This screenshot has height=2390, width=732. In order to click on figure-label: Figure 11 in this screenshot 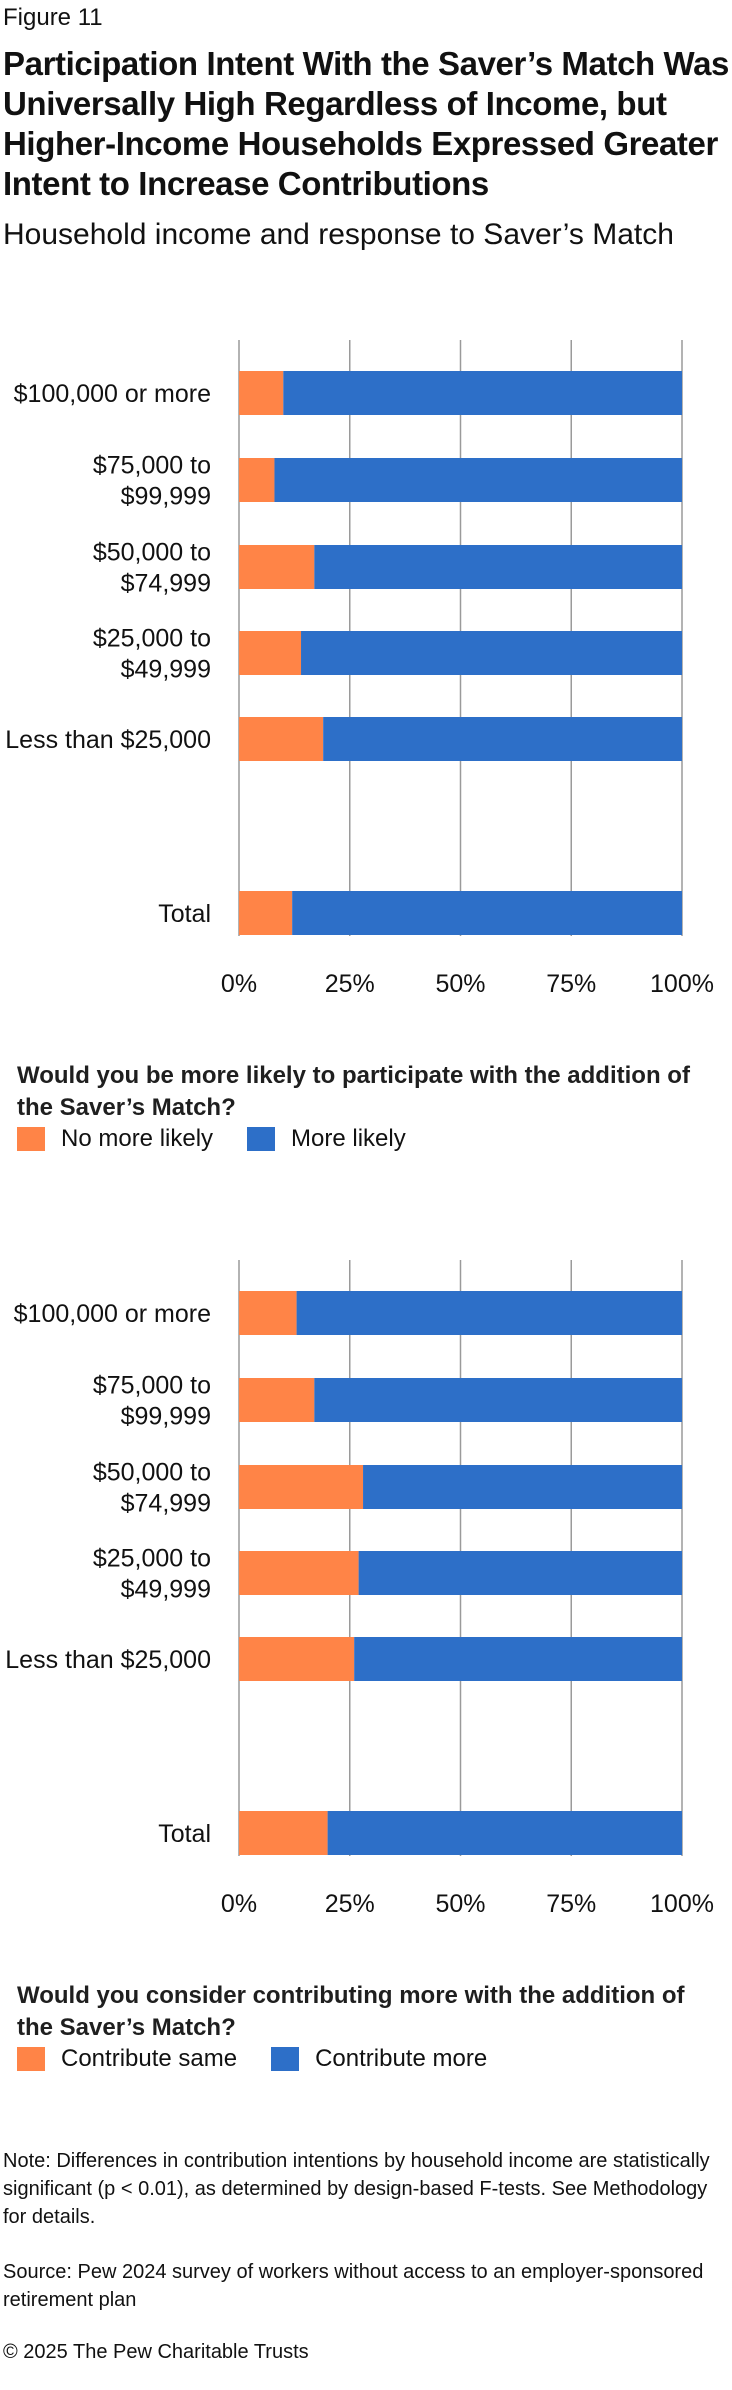, I will do `click(53, 17)`.